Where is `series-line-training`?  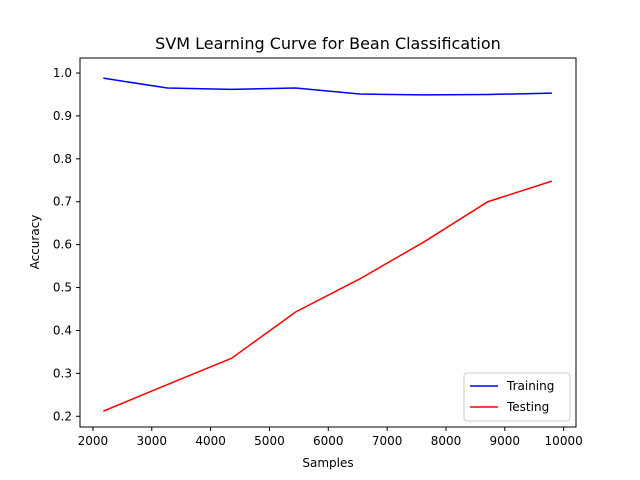 series-line-training is located at coordinates (327, 86).